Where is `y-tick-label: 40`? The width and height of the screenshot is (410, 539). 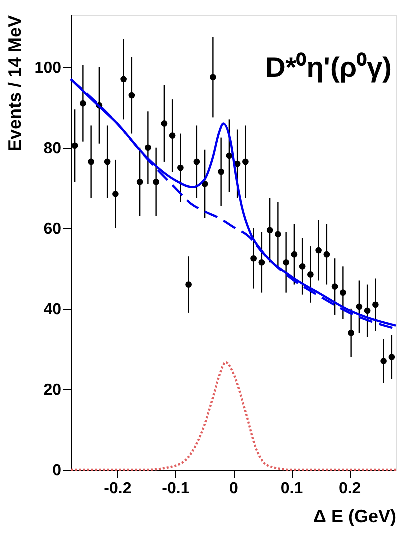 y-tick-label: 40 is located at coordinates (53, 309).